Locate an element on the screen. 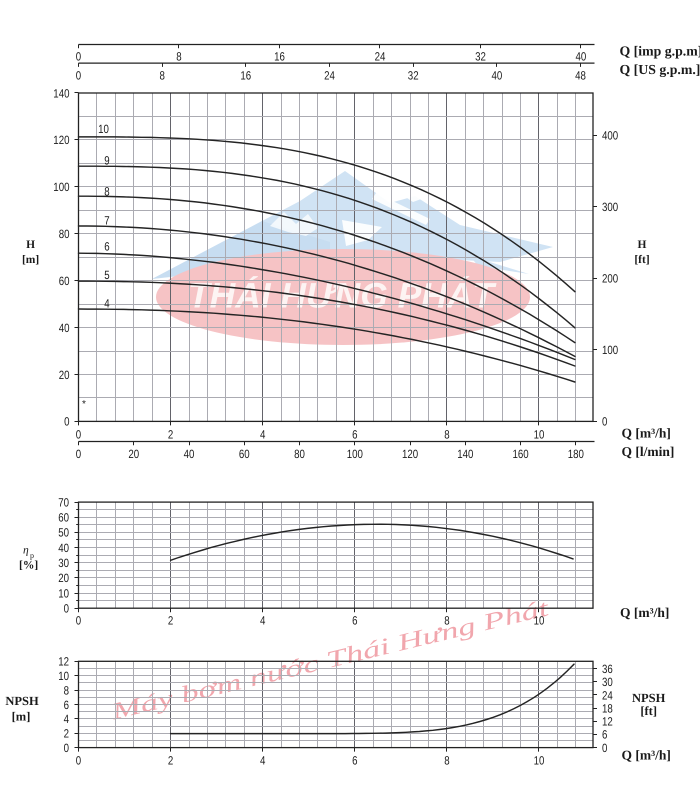  svg-text: 160 is located at coordinates (521, 454).